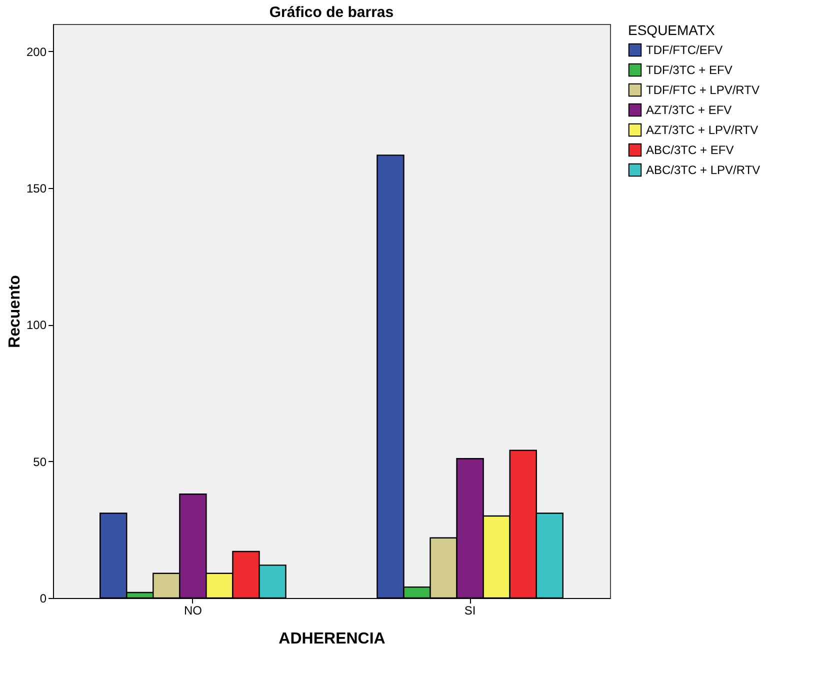  What do you see at coordinates (36, 51) in the screenshot?
I see `y-tick-label: 200` at bounding box center [36, 51].